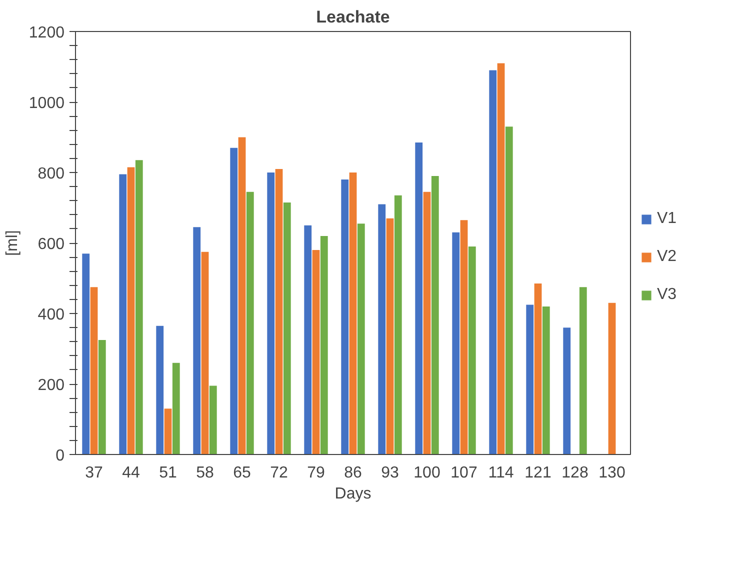  I want to click on x-tick-label: 44, so click(131, 473).